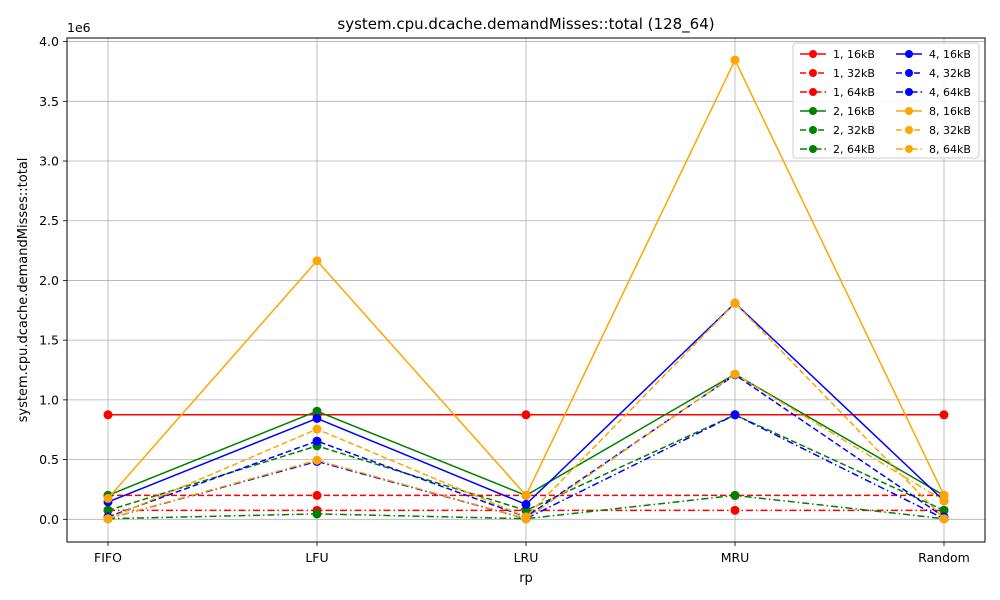 Image resolution: width=1000 pixels, height=600 pixels. I want to click on x-tick-label: Random, so click(944, 557).